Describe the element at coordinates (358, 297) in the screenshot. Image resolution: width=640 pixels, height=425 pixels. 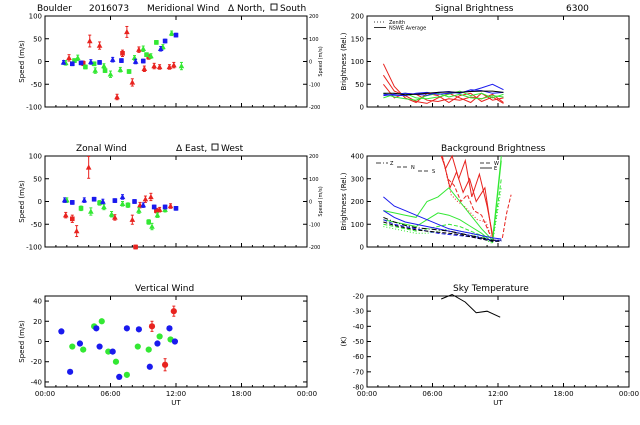
I see `sky-y-tick-label: -20` at that location.